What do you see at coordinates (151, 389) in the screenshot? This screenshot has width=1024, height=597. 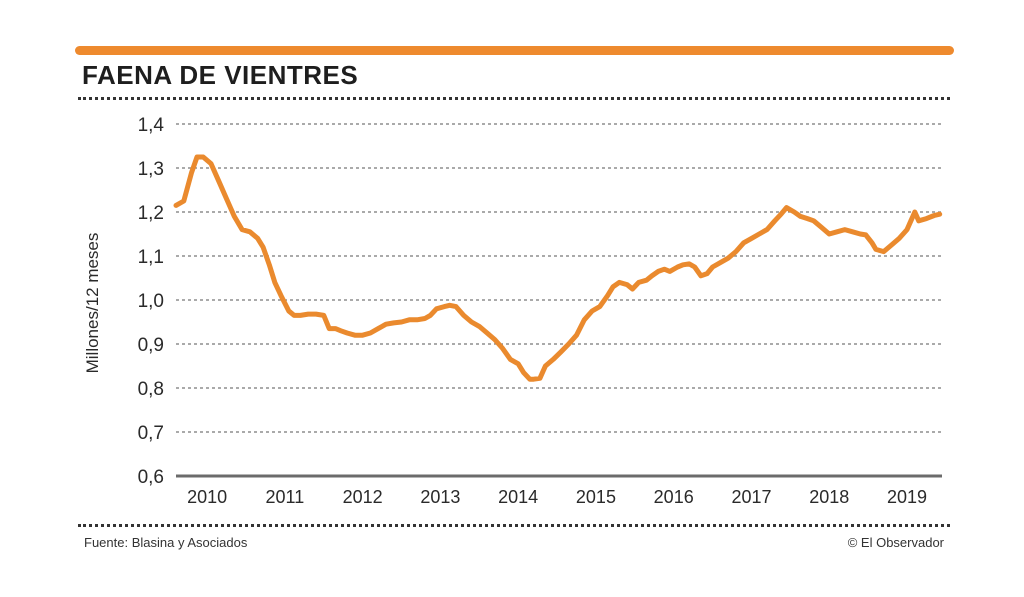 I see `y-tick-label: 0,8` at bounding box center [151, 389].